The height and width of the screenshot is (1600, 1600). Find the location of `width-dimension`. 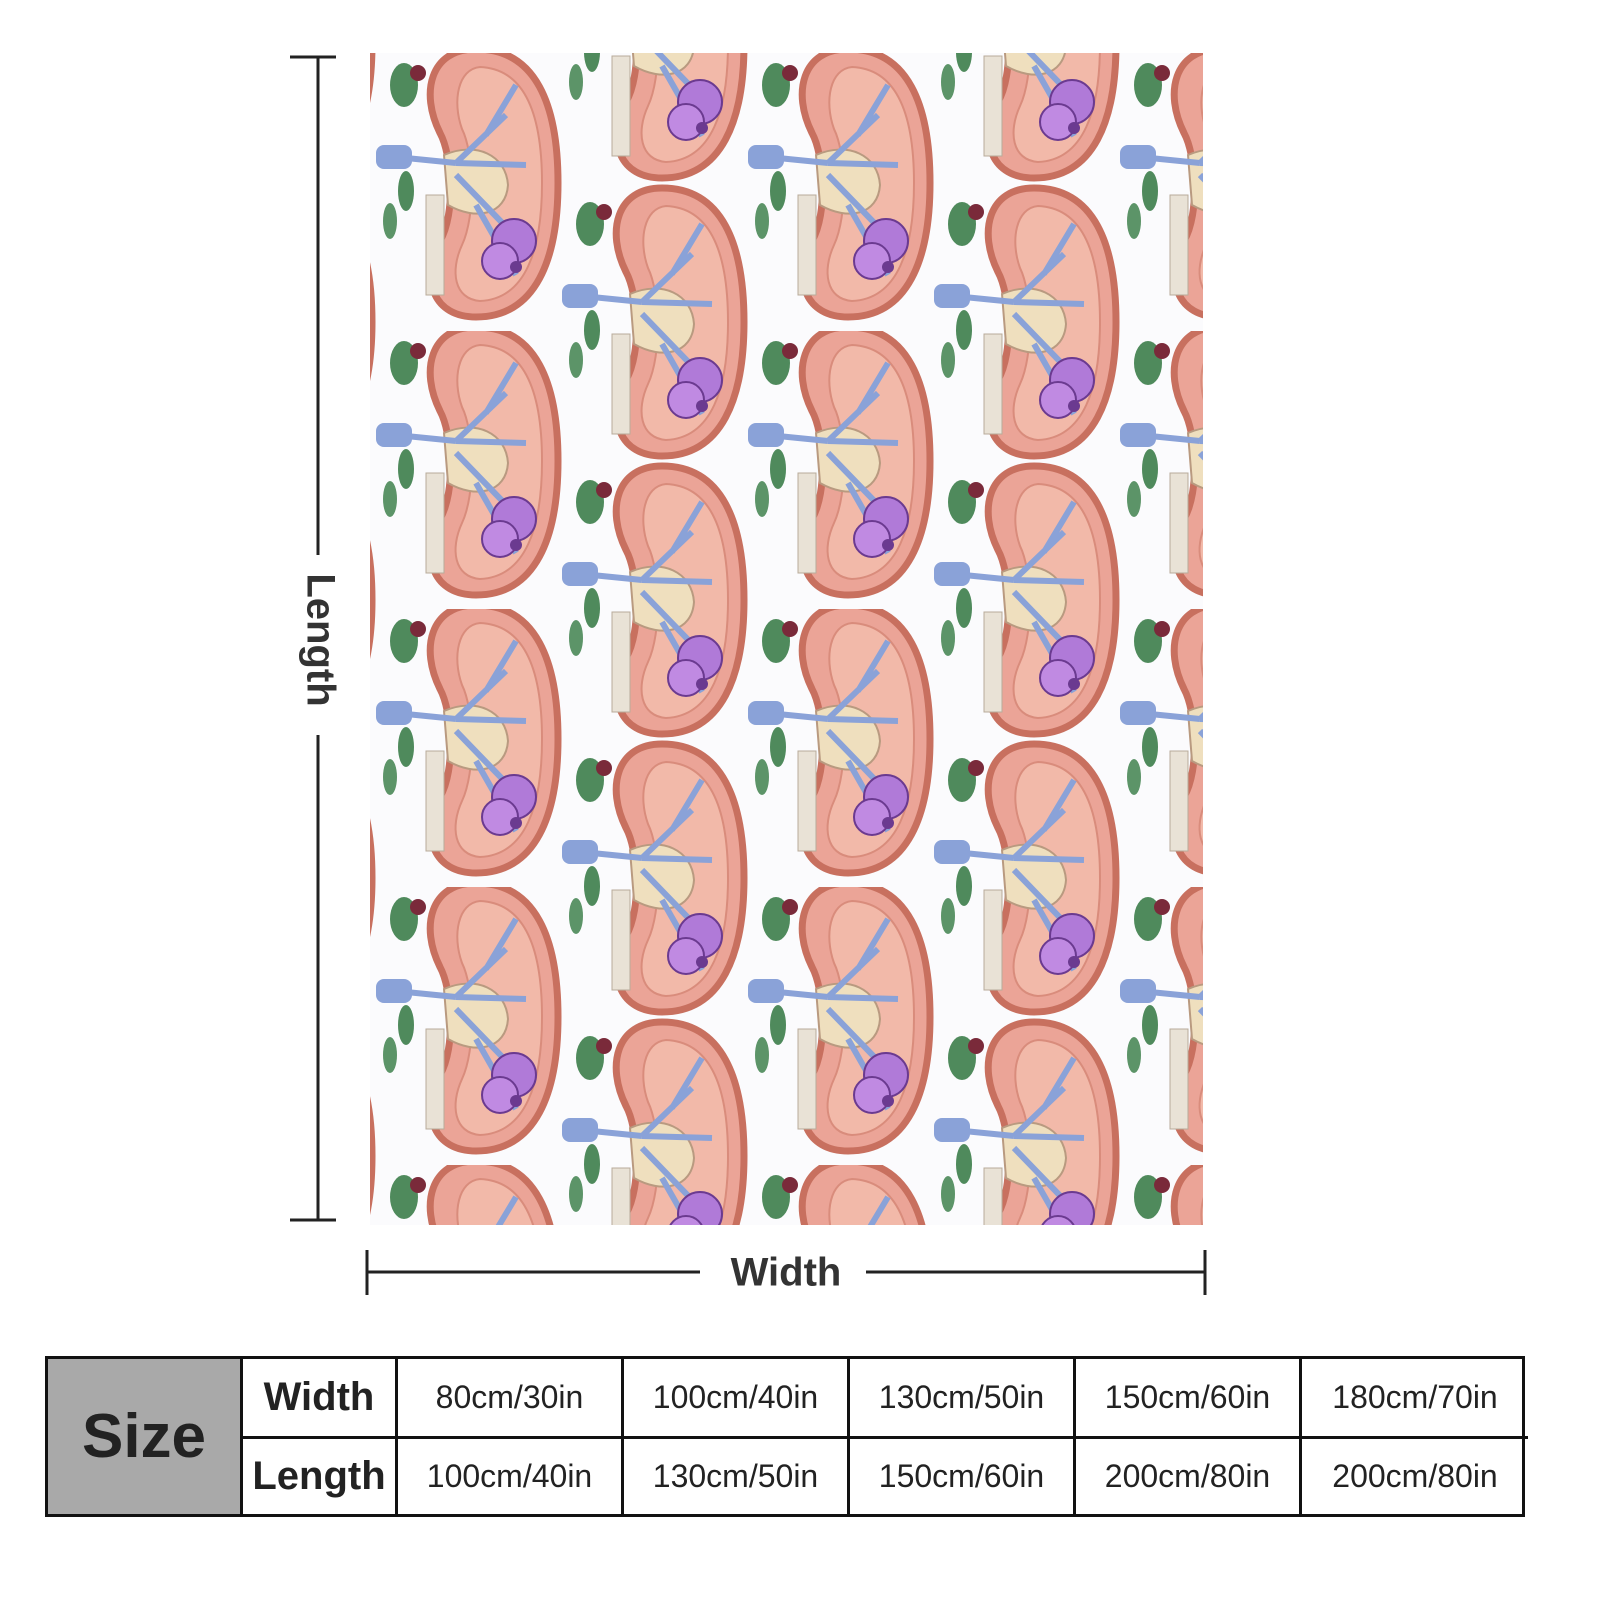

width-dimension is located at coordinates (786, 1272).